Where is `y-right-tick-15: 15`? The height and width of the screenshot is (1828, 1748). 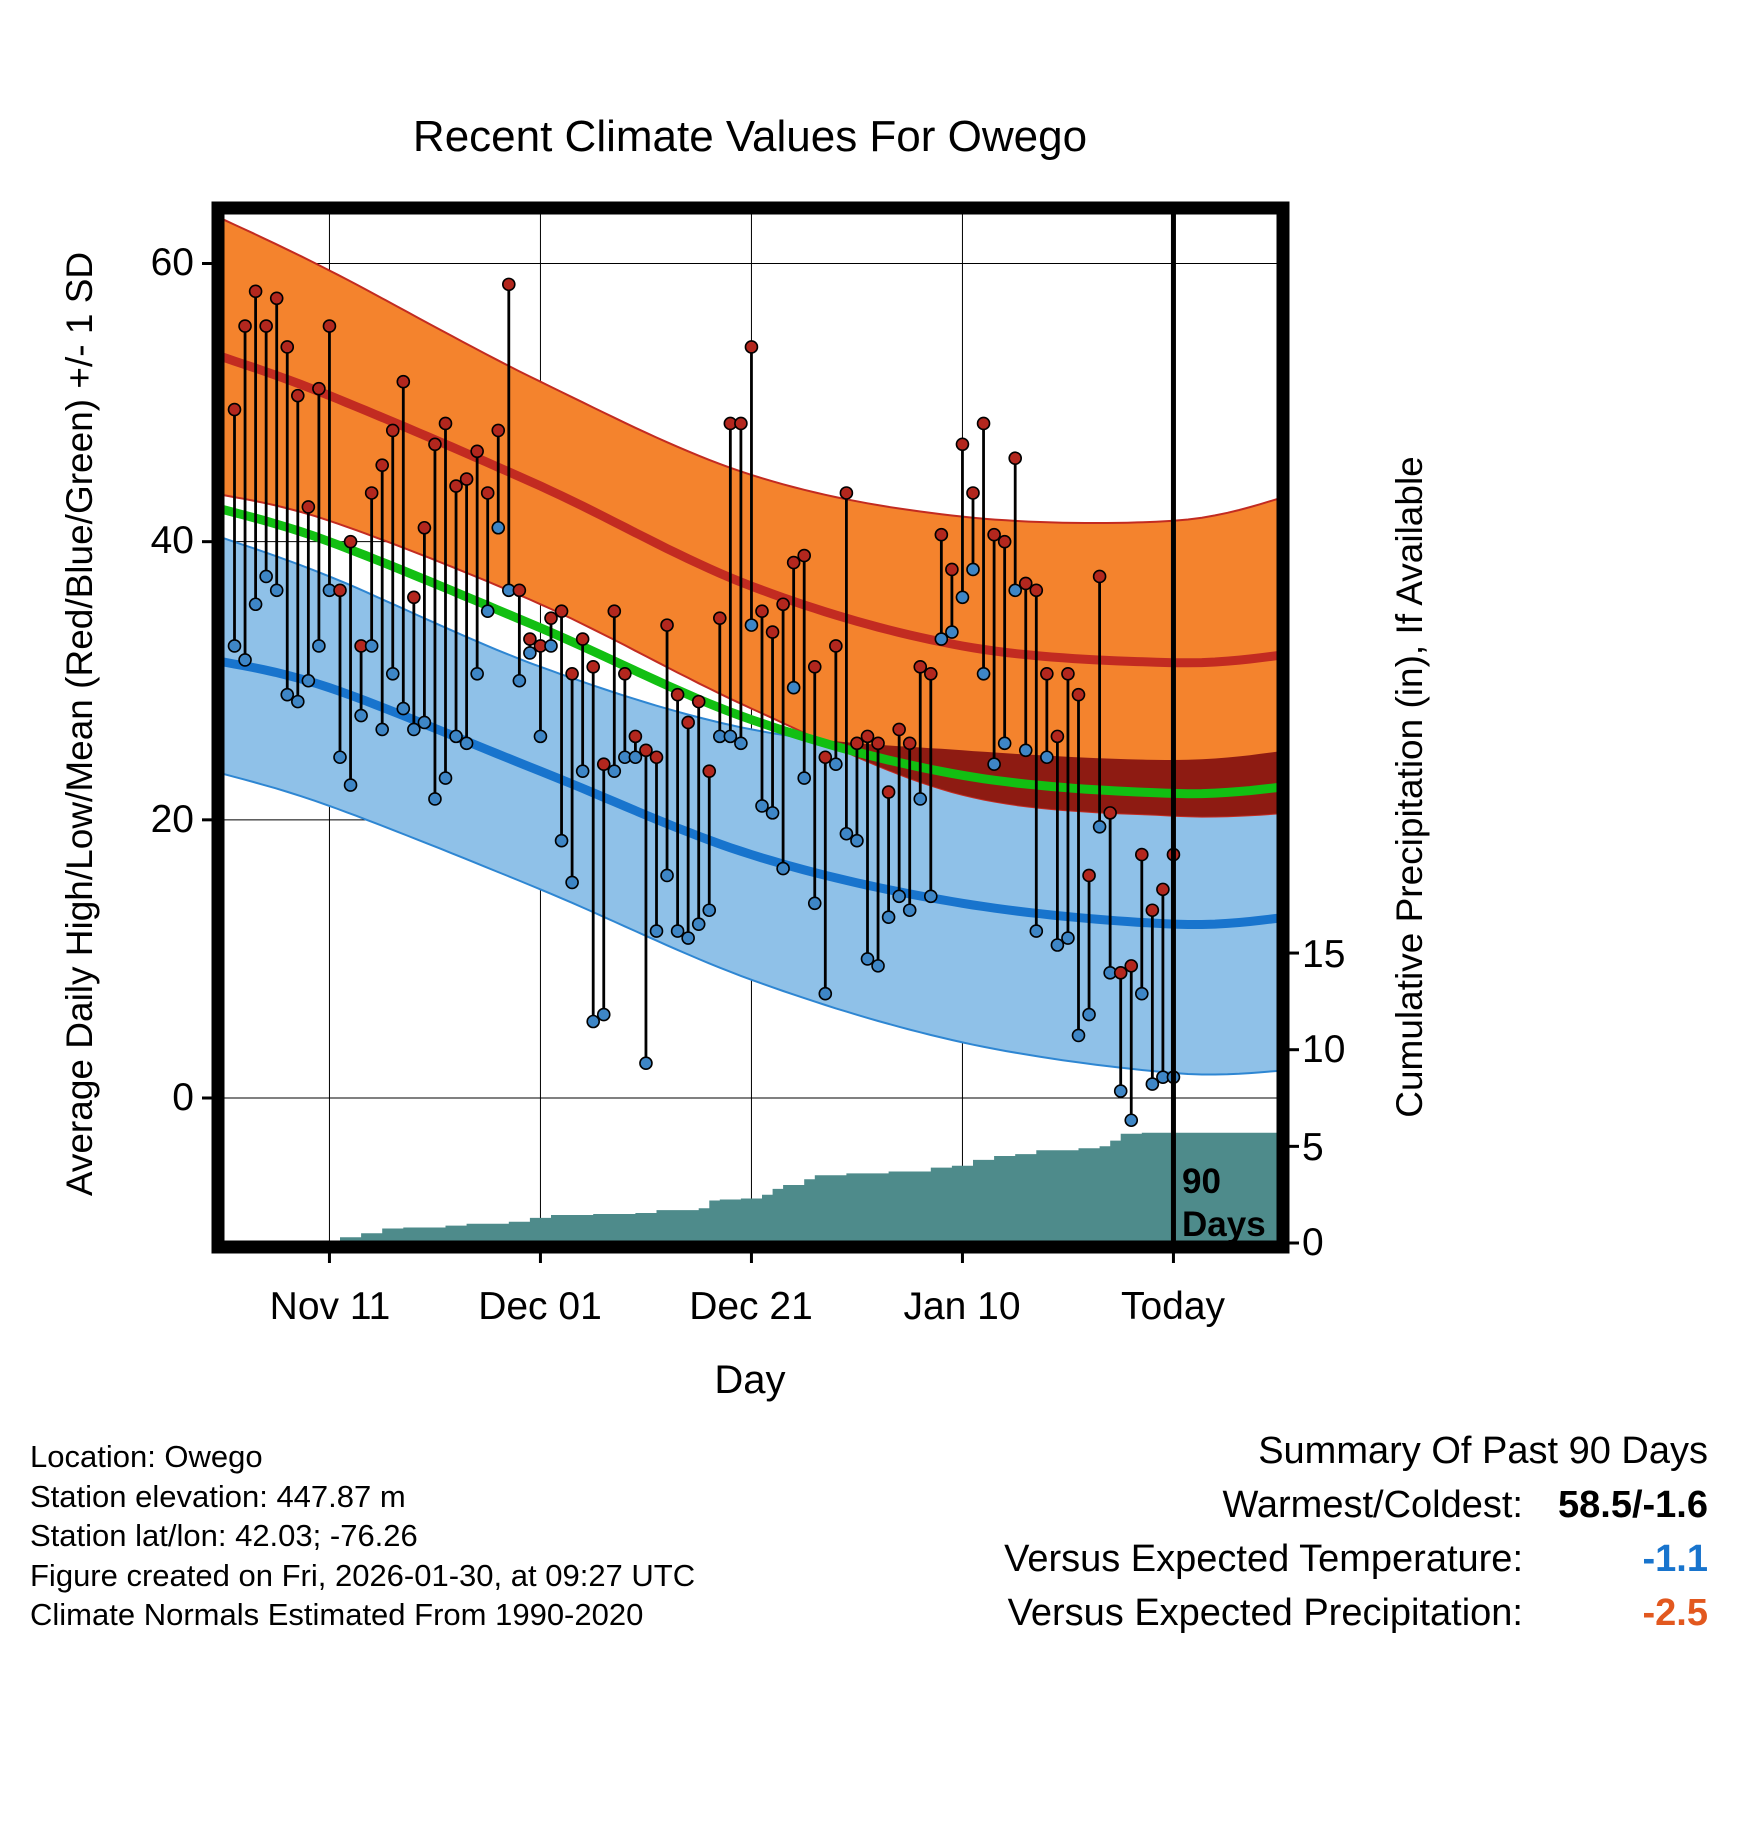 y-right-tick-15: 15 is located at coordinates (1324, 954).